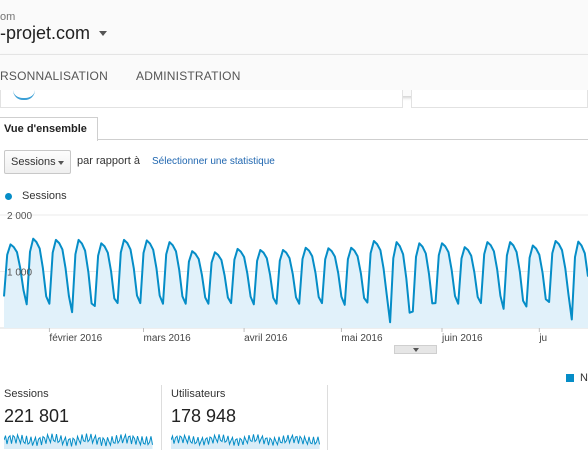 This screenshot has height=476, width=588. What do you see at coordinates (54, 76) in the screenshot?
I see `tab-personnalisation: RSONNALISATION` at bounding box center [54, 76].